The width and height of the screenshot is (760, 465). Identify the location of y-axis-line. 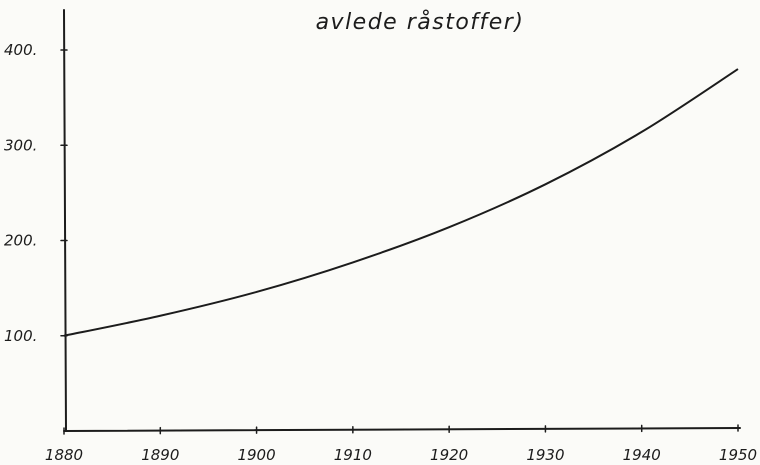
(65, 220).